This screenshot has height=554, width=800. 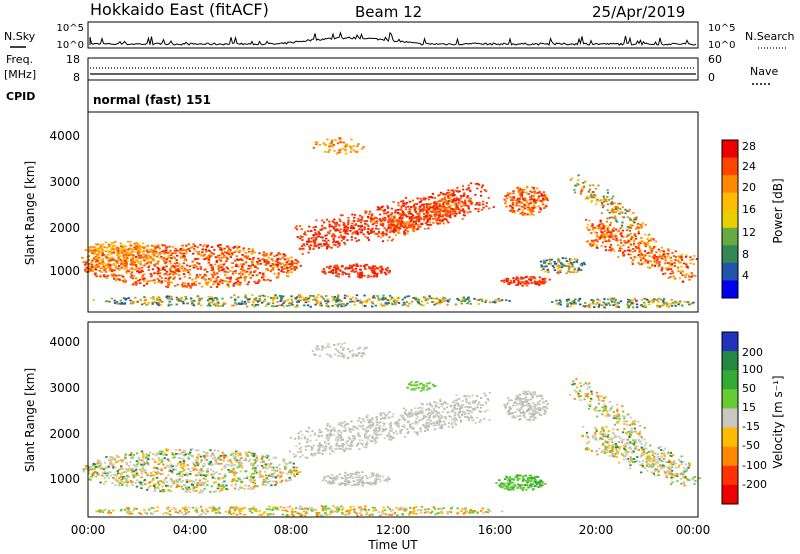 What do you see at coordinates (20, 96) in the screenshot?
I see `cpid-label: CPID` at bounding box center [20, 96].